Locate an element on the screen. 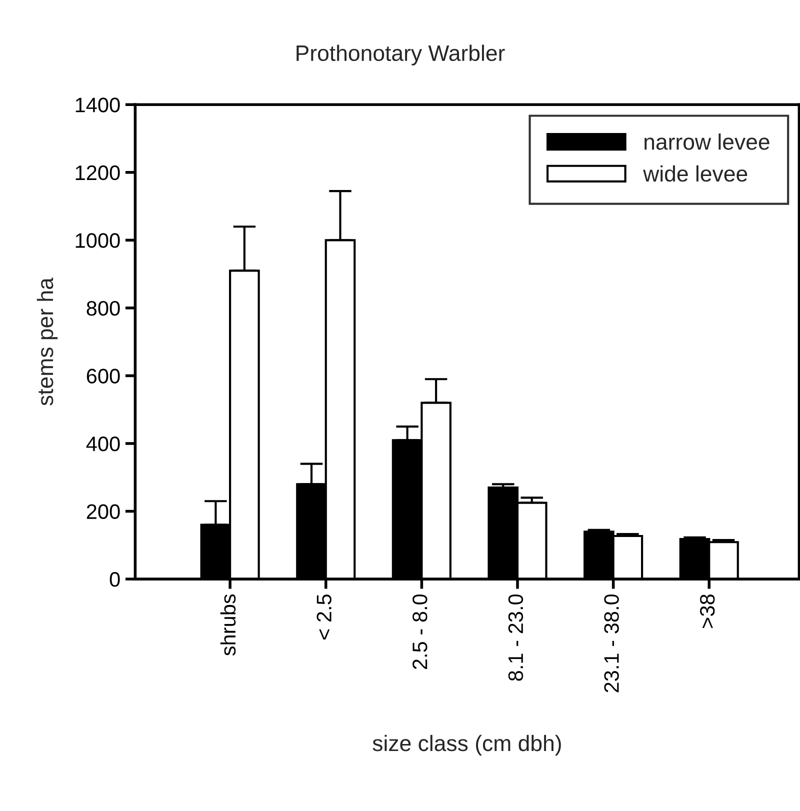 This screenshot has height=811, width=800. y-tick-label: 600 is located at coordinates (103, 376).